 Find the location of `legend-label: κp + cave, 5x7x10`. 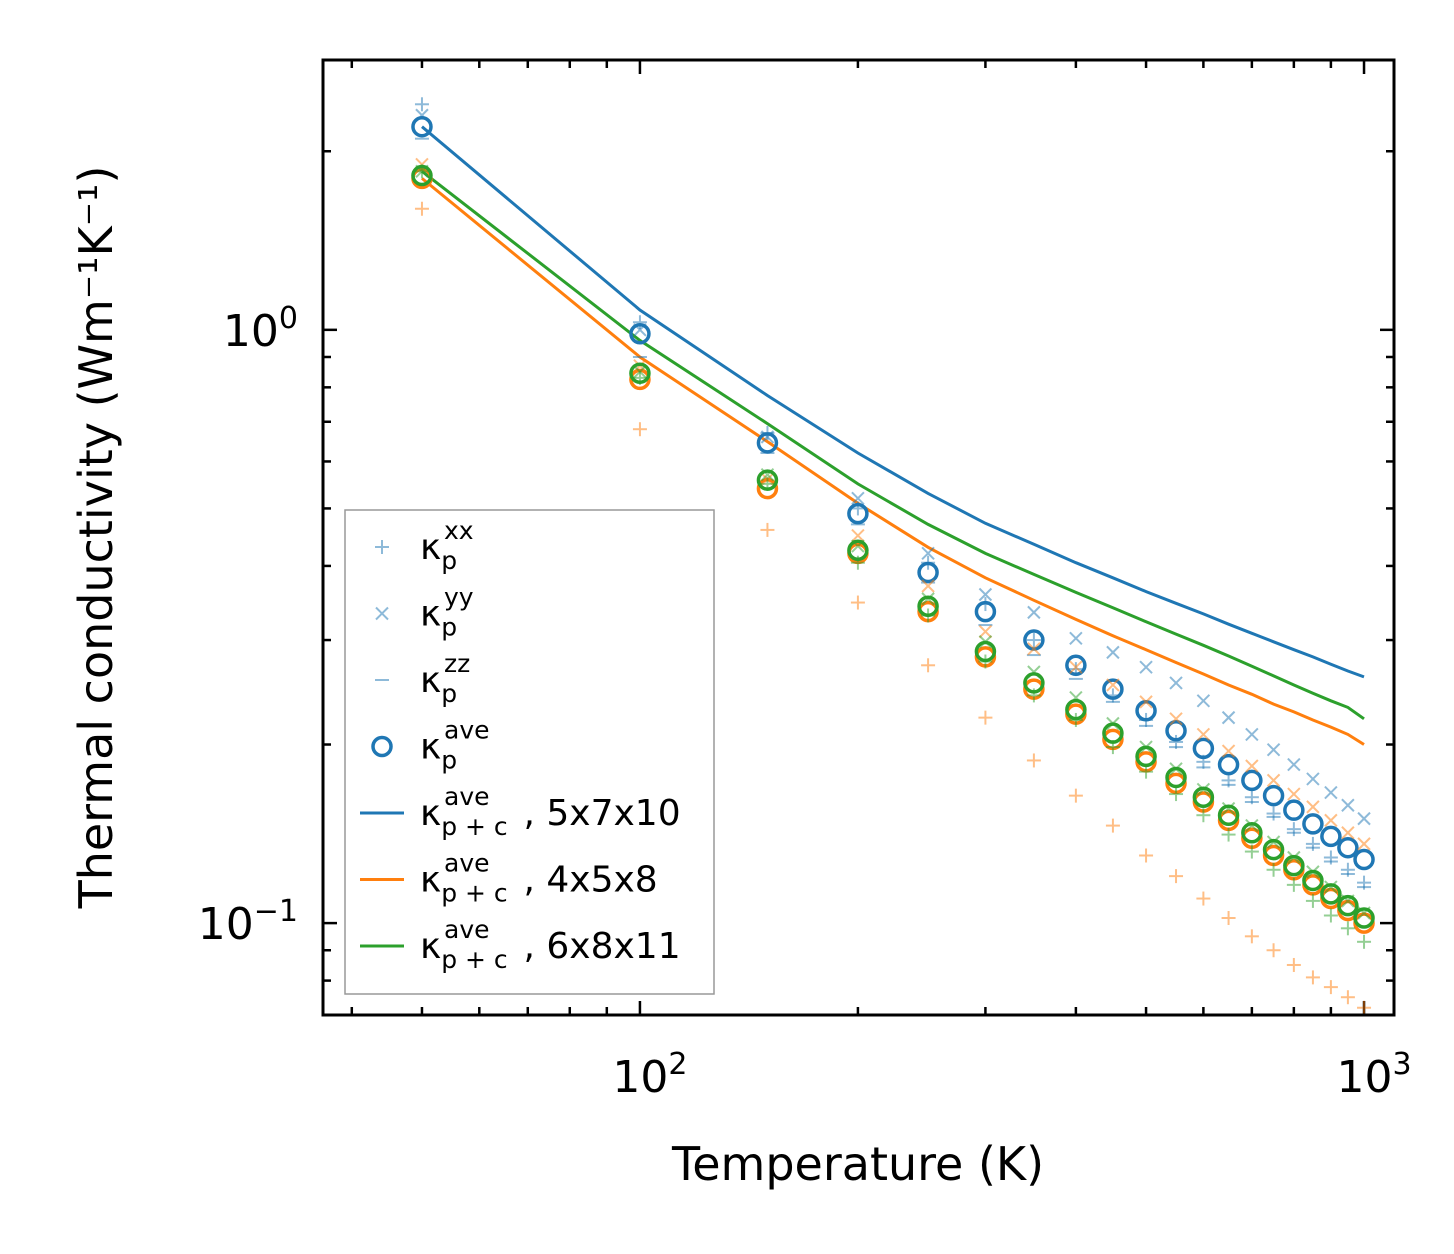

legend-label: κp + cave, 5x7x10 is located at coordinates (550, 811).